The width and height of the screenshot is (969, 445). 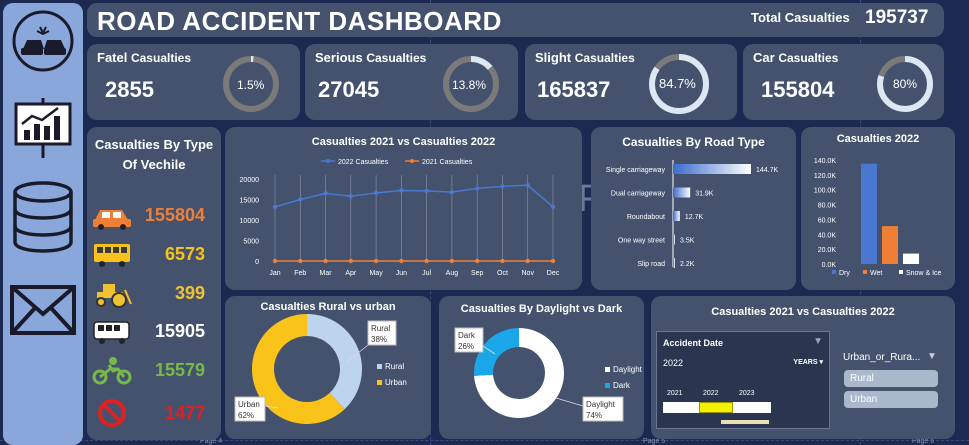 What do you see at coordinates (798, 89) in the screenshot?
I see `kpi-value: 155804` at bounding box center [798, 89].